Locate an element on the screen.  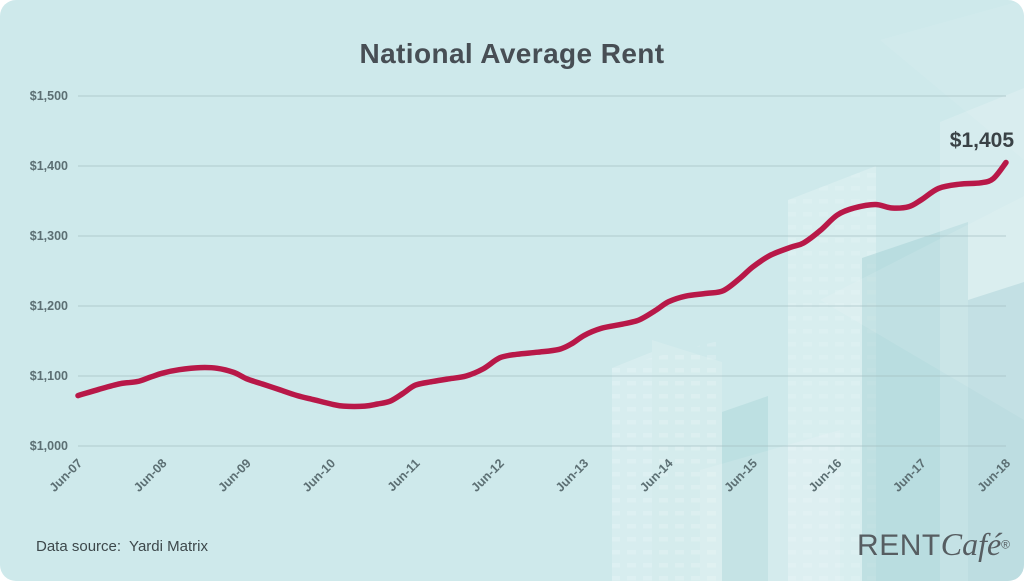
x-tick-label: Jun-07 is located at coordinates (66, 475).